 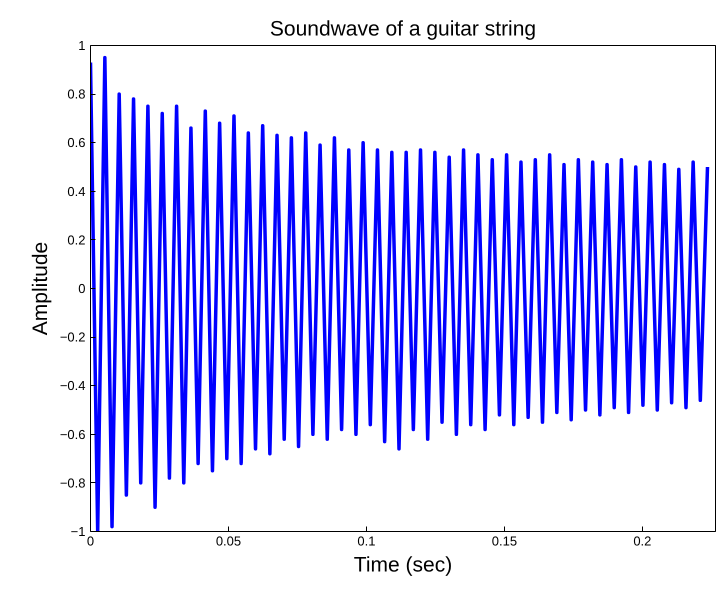 I want to click on y-tick-label: −0.4, so click(x=73, y=386).